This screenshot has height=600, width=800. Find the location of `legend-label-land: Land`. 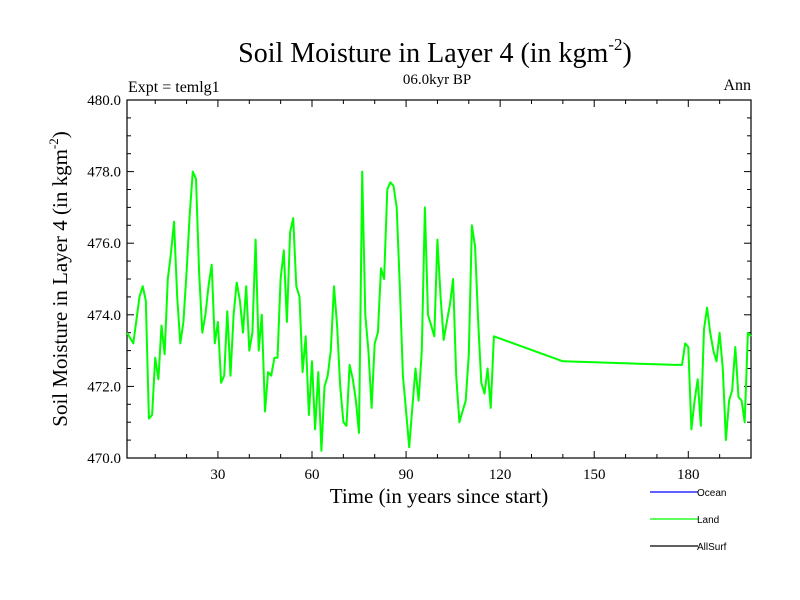

legend-label-land: Land is located at coordinates (708, 520).